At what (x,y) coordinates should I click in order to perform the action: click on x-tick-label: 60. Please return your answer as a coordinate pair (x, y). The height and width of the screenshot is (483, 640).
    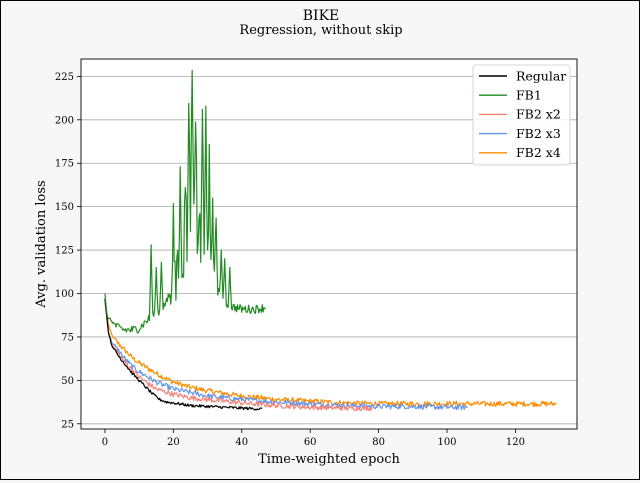
    Looking at the image, I should click on (310, 442).